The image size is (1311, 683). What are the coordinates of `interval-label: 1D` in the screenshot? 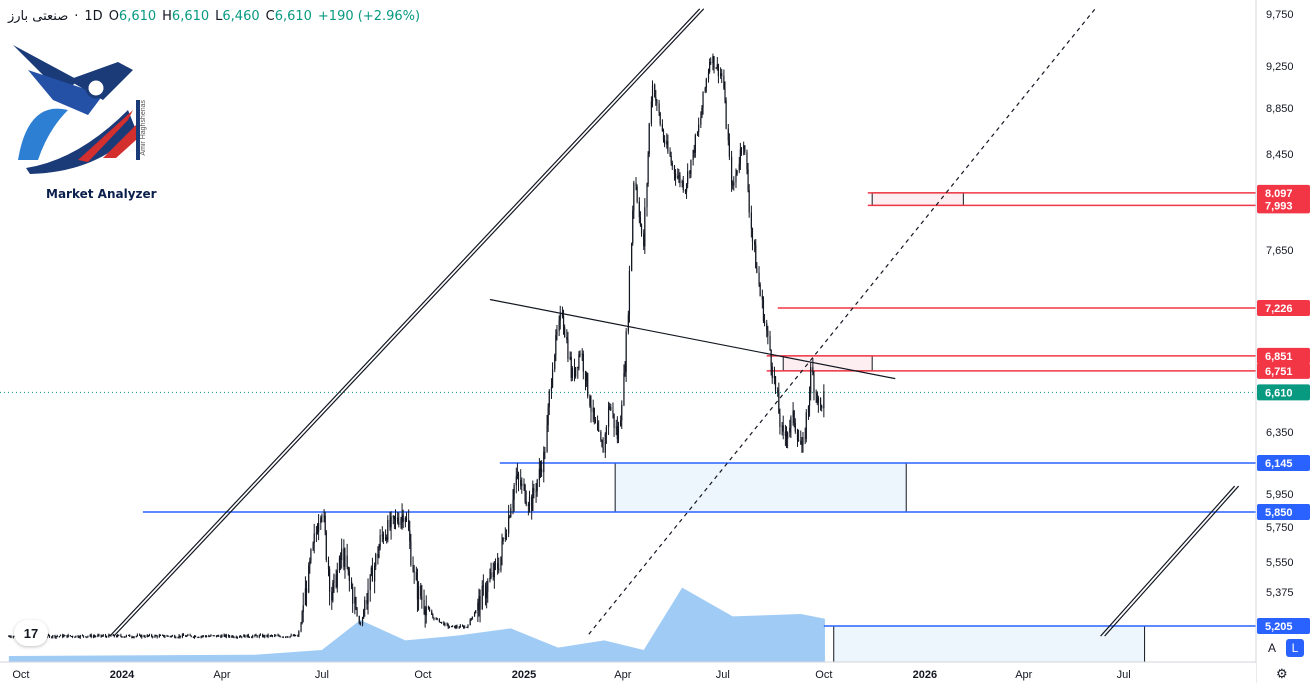 It's located at (93, 16).